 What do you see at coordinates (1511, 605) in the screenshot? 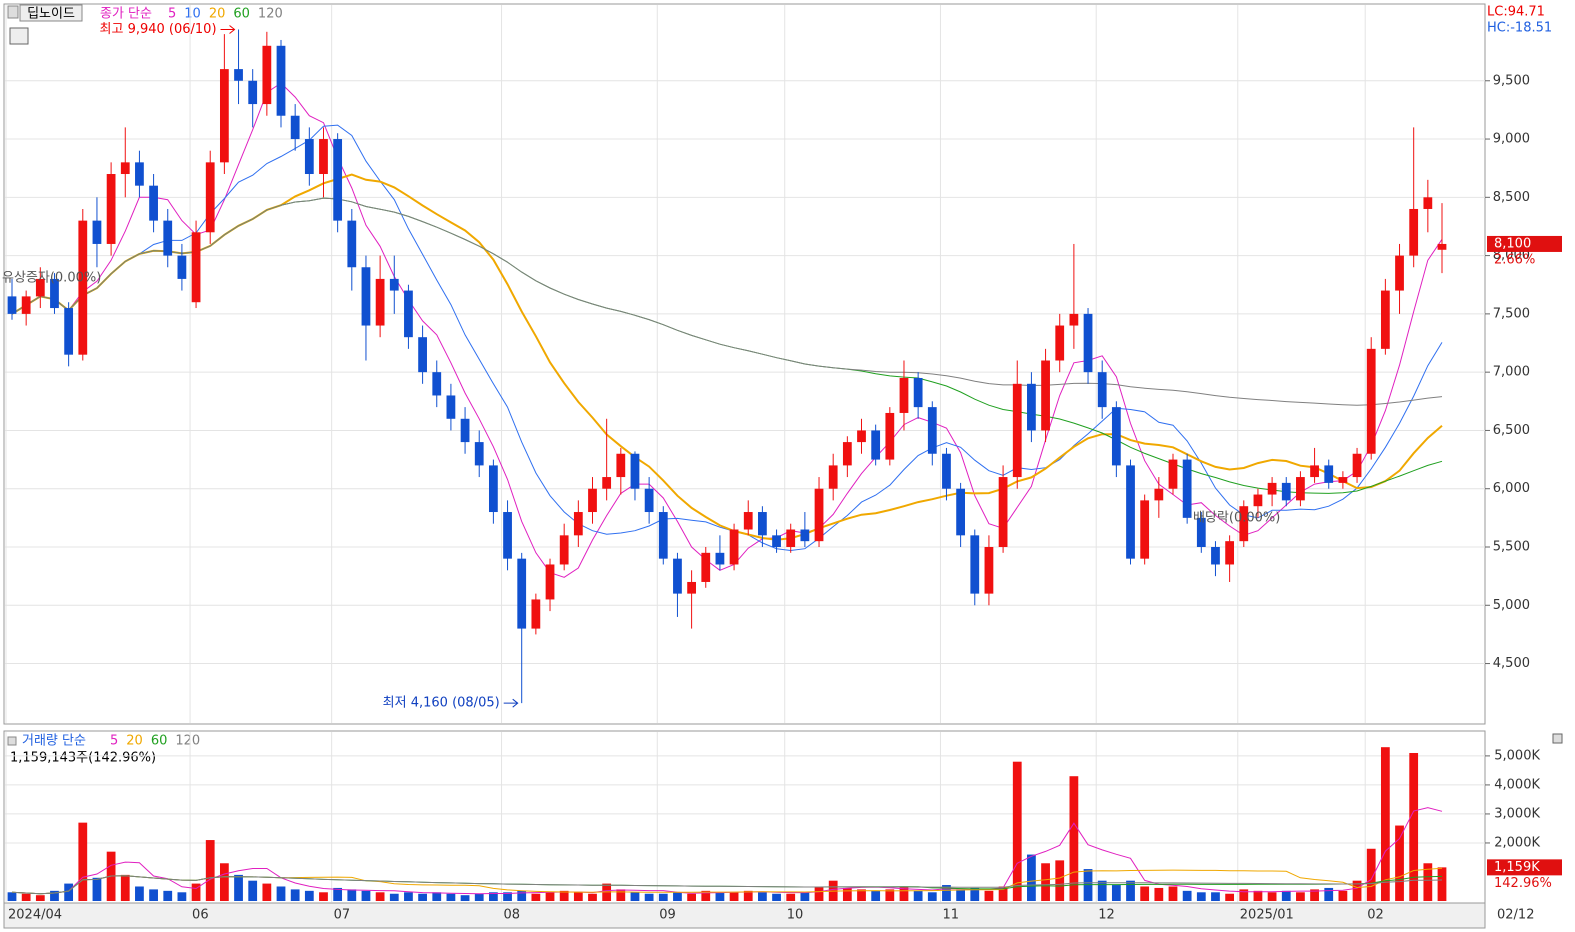
I see `y-tick-label: 5,000` at bounding box center [1511, 605].